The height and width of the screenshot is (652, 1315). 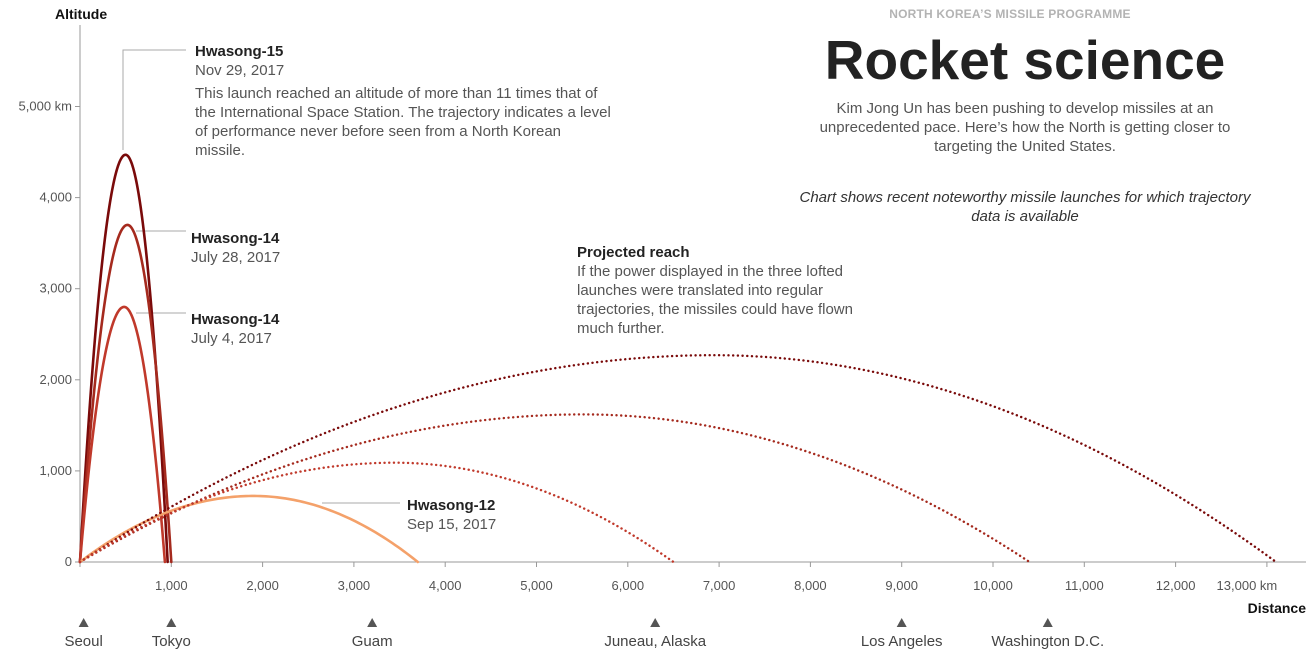 I want to click on x-tick-label: 5,000, so click(x=536, y=585).